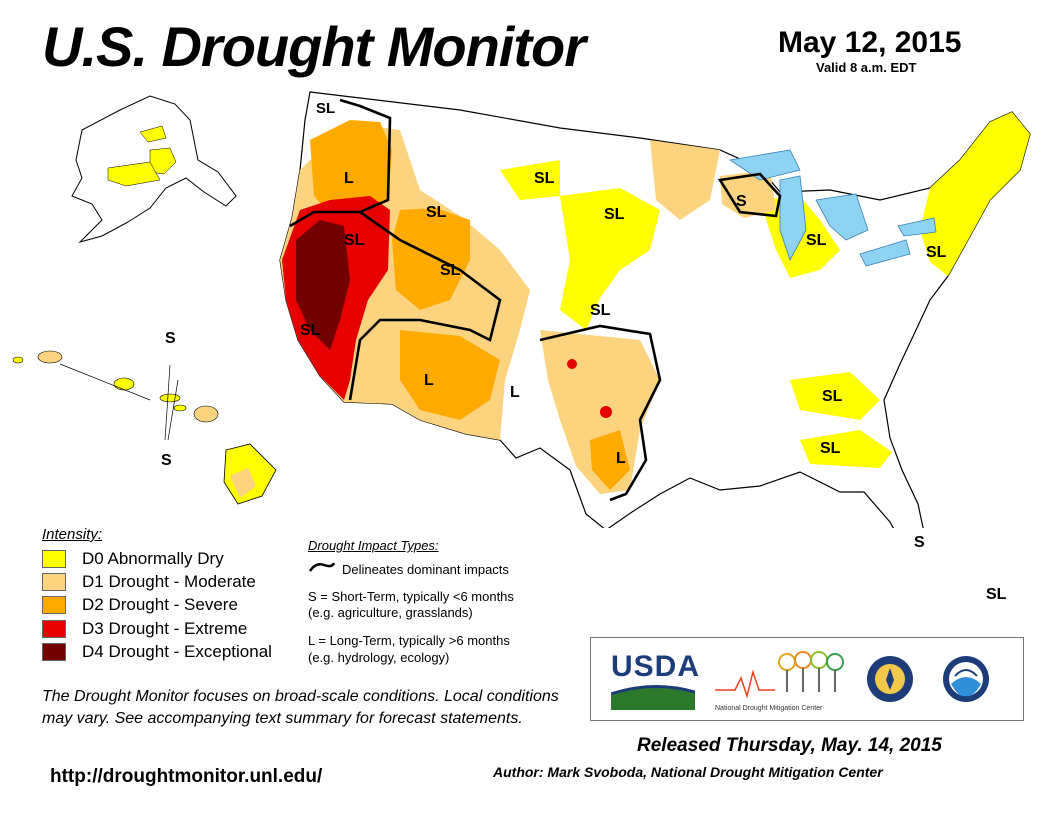 This screenshot has height=816, width=1056. I want to click on legend-swatch-d0, so click(54, 559).